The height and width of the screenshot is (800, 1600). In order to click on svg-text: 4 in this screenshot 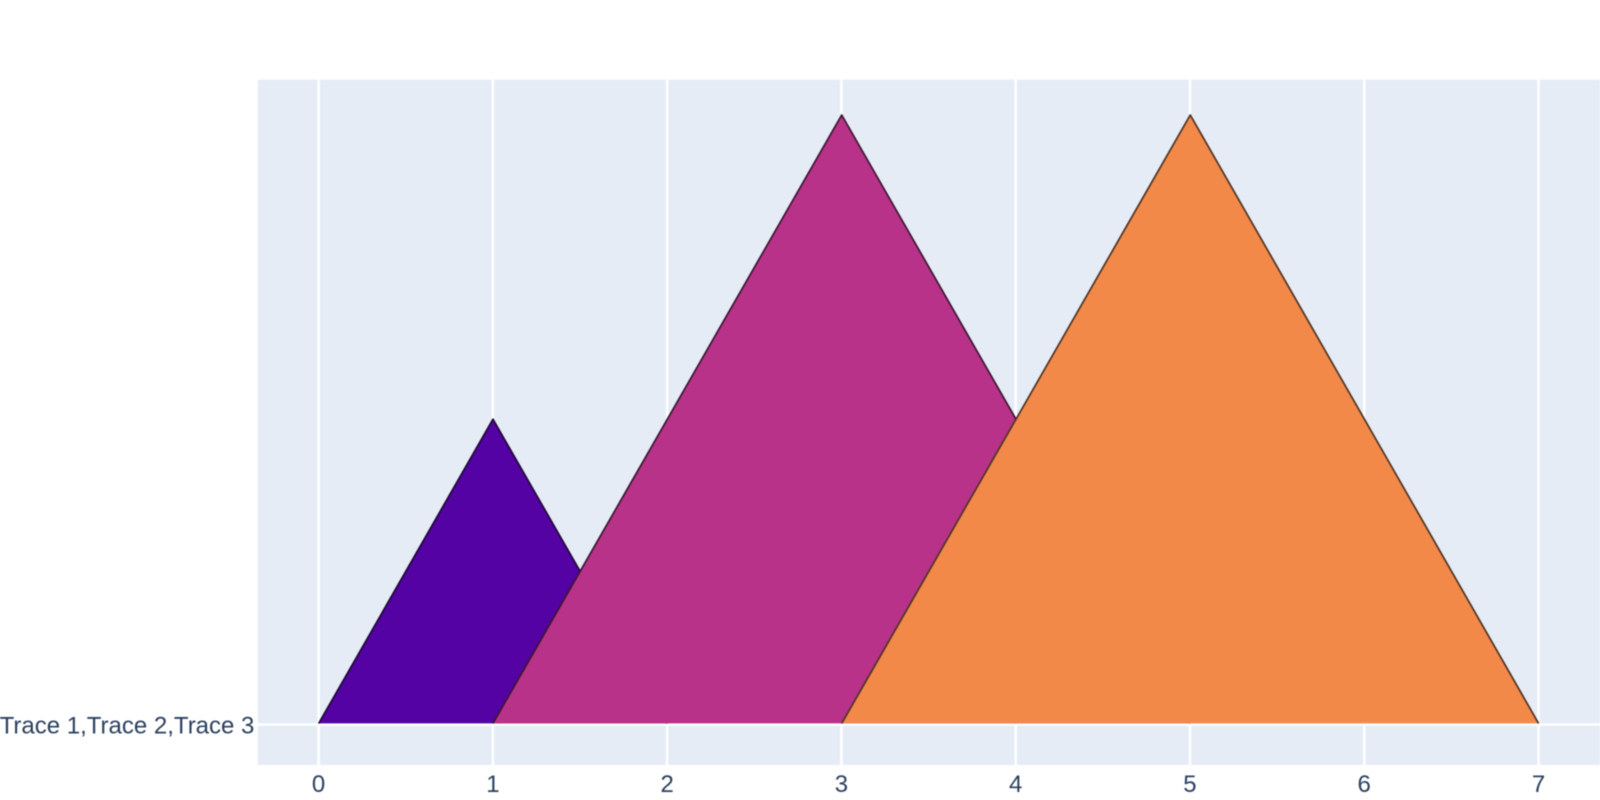, I will do `click(1015, 784)`.